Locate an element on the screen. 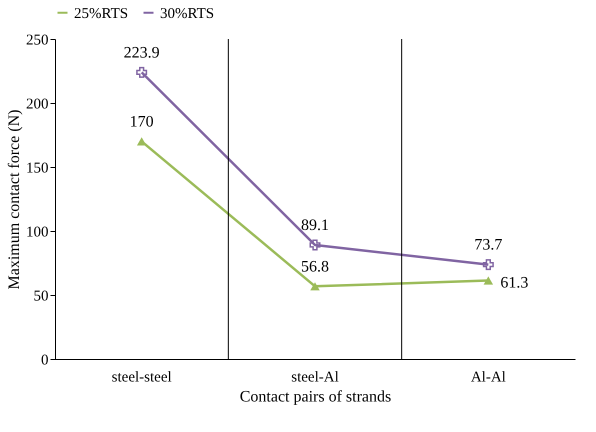 The width and height of the screenshot is (596, 432). data-label: 61.3 is located at coordinates (514, 283).